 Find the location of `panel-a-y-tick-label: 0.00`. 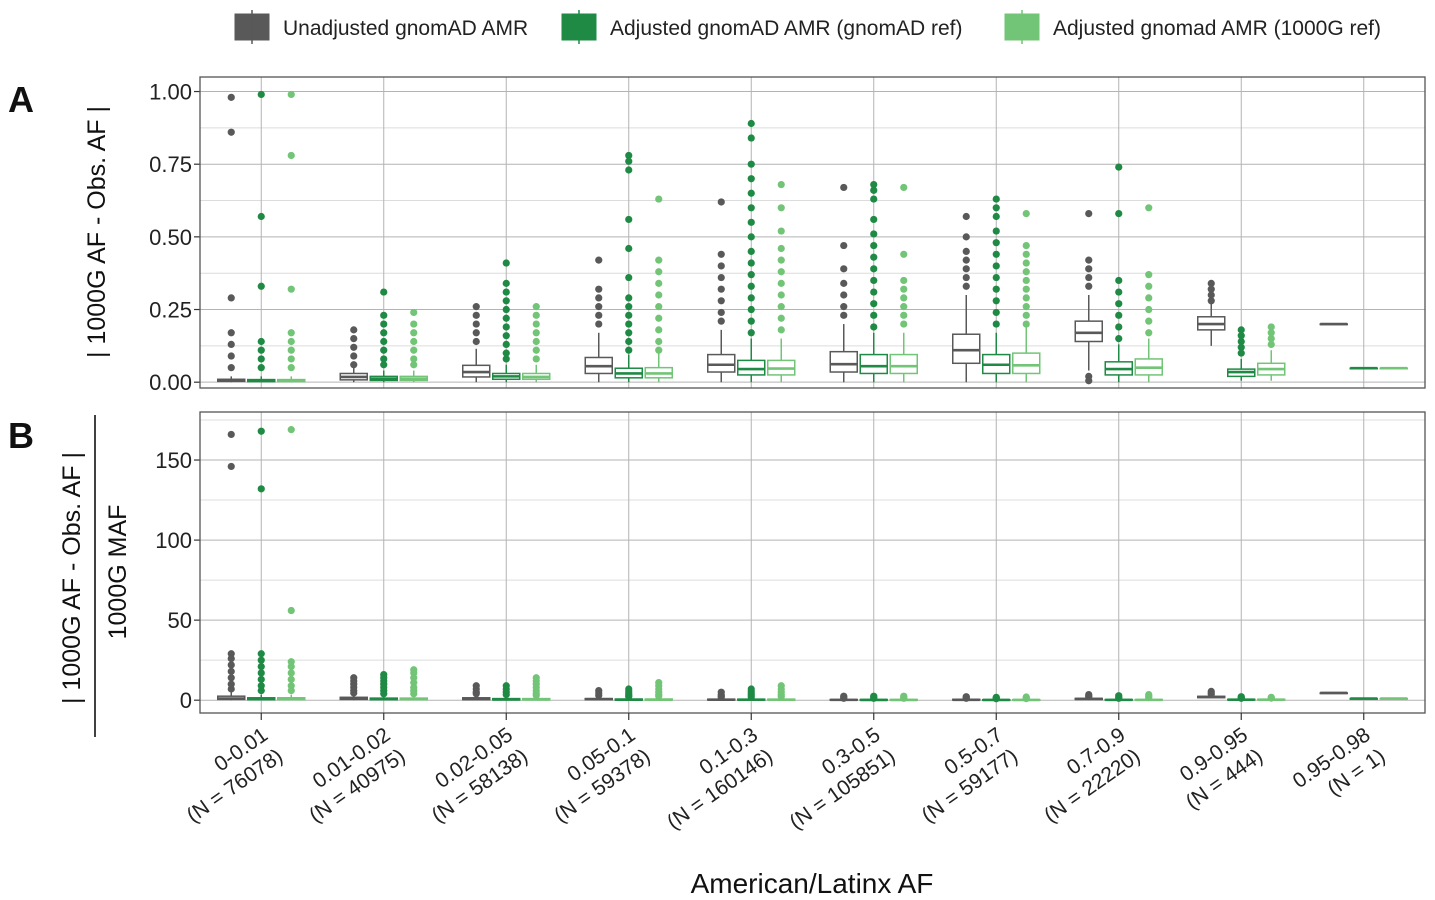

panel-a-y-tick-label: 0.00 is located at coordinates (170, 382).